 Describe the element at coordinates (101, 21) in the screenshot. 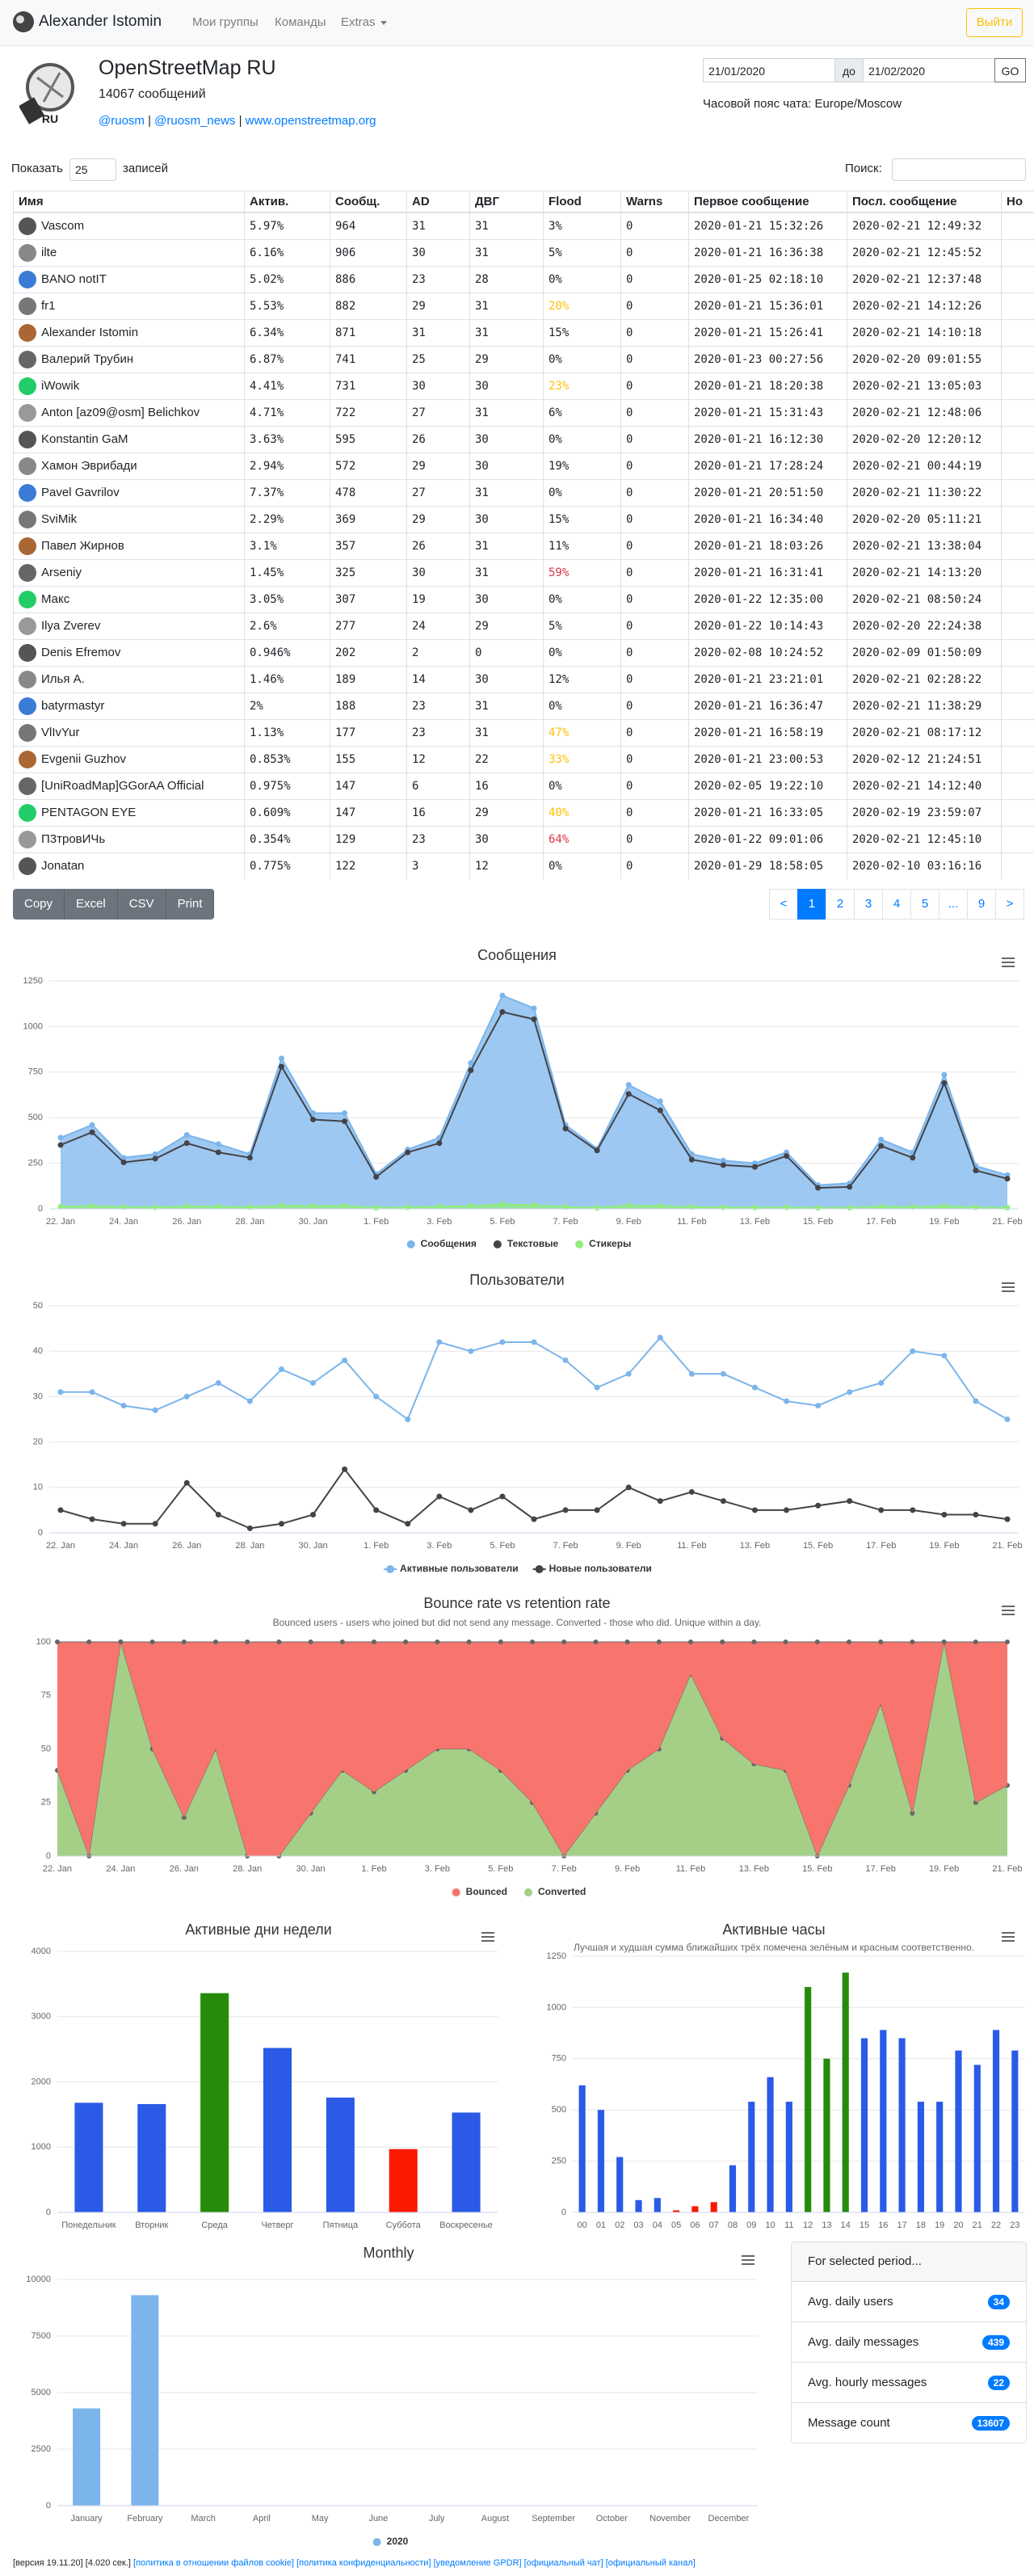

I see `brand: Alexander Istomin` at that location.